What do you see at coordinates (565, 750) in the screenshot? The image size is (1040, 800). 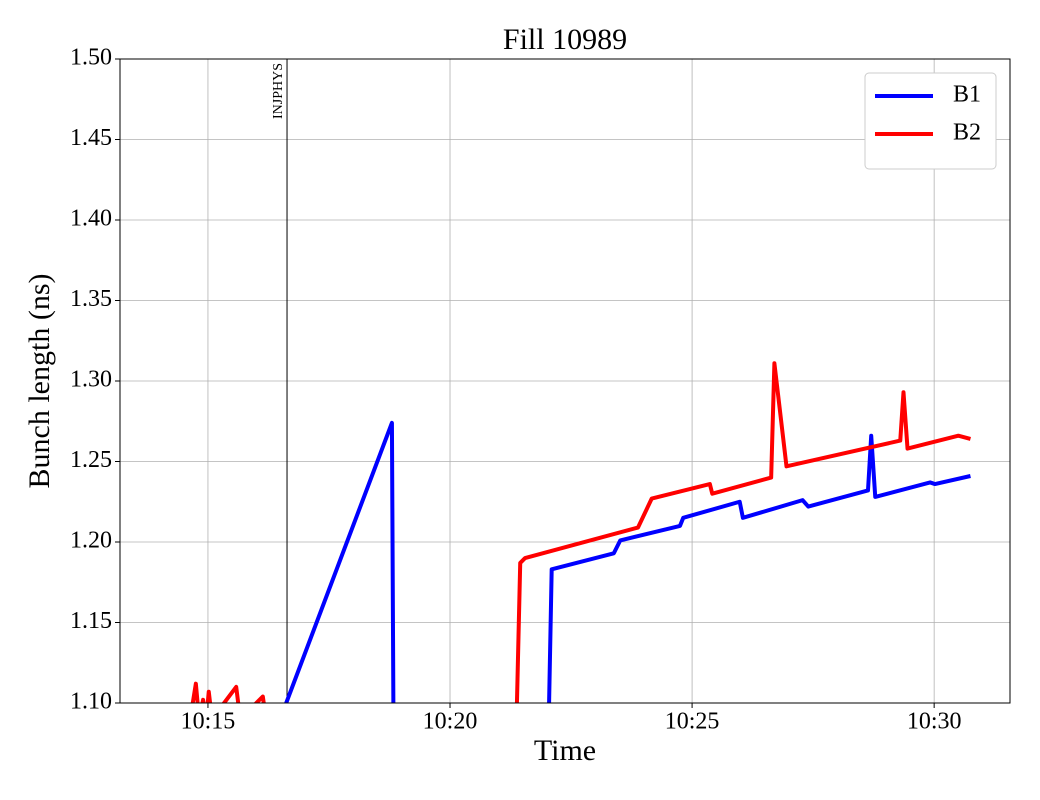 I see `x-axis-label: Time` at bounding box center [565, 750].